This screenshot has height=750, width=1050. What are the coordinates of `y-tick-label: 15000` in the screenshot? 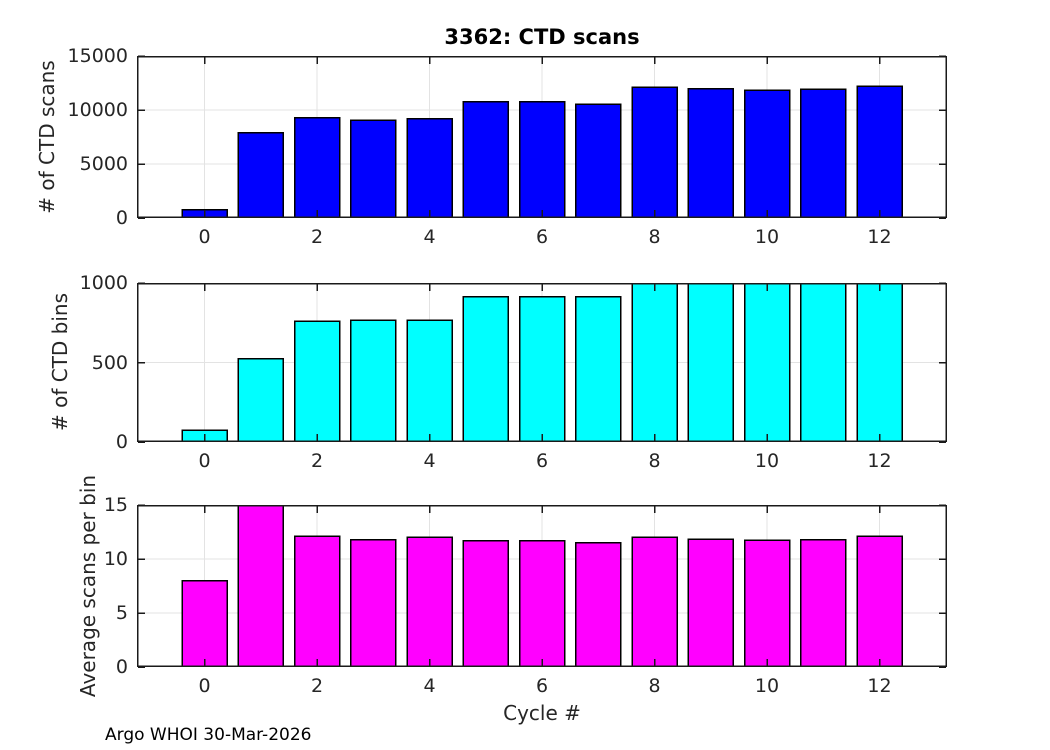 It's located at (97, 56).